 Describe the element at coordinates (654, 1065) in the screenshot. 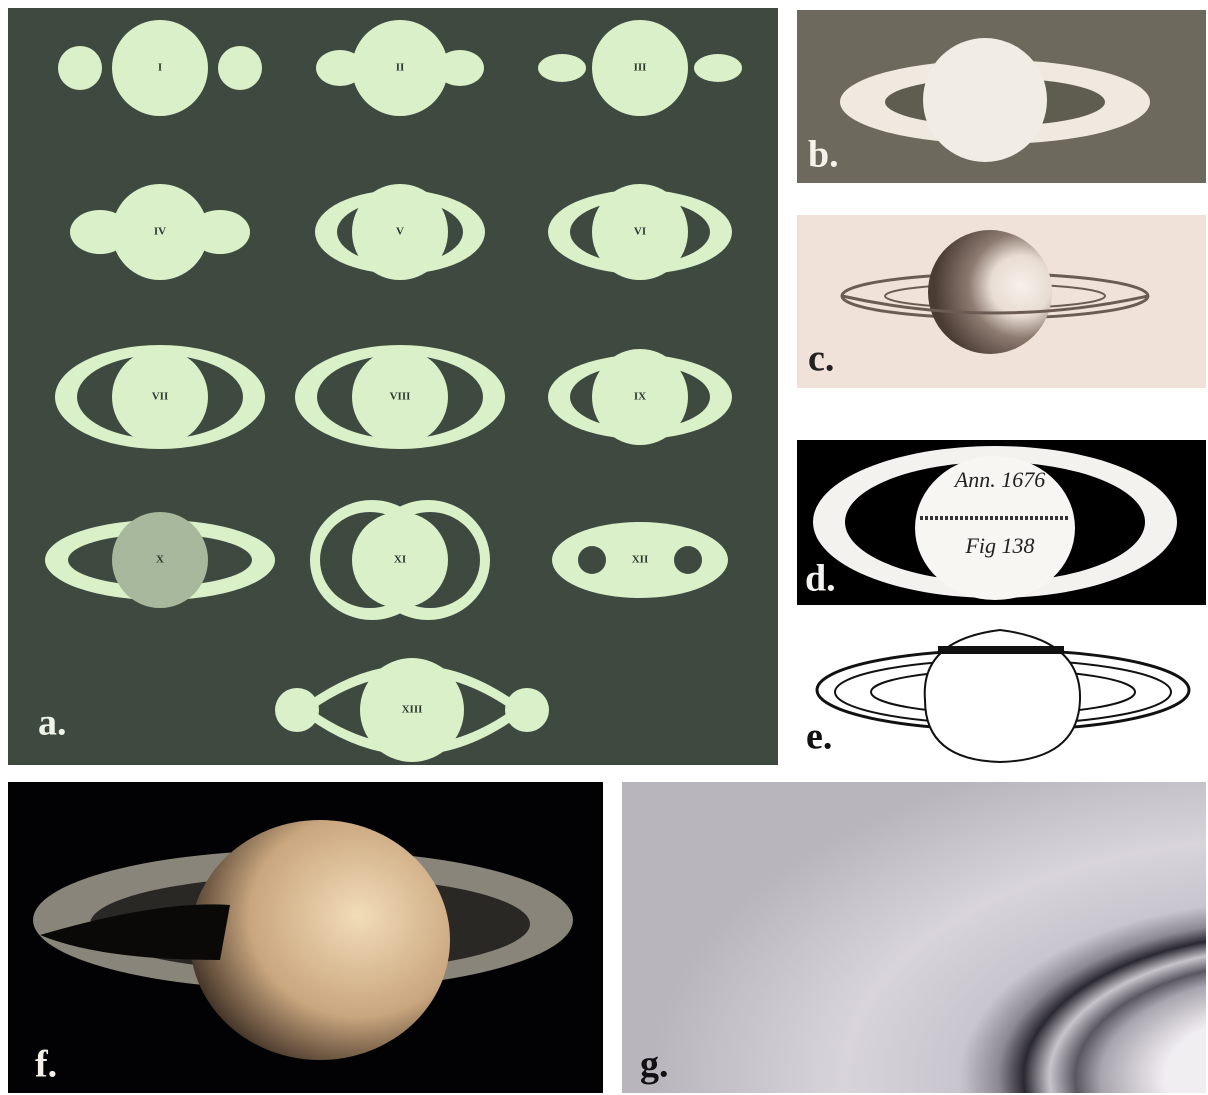

I see `panel-label: g.` at that location.